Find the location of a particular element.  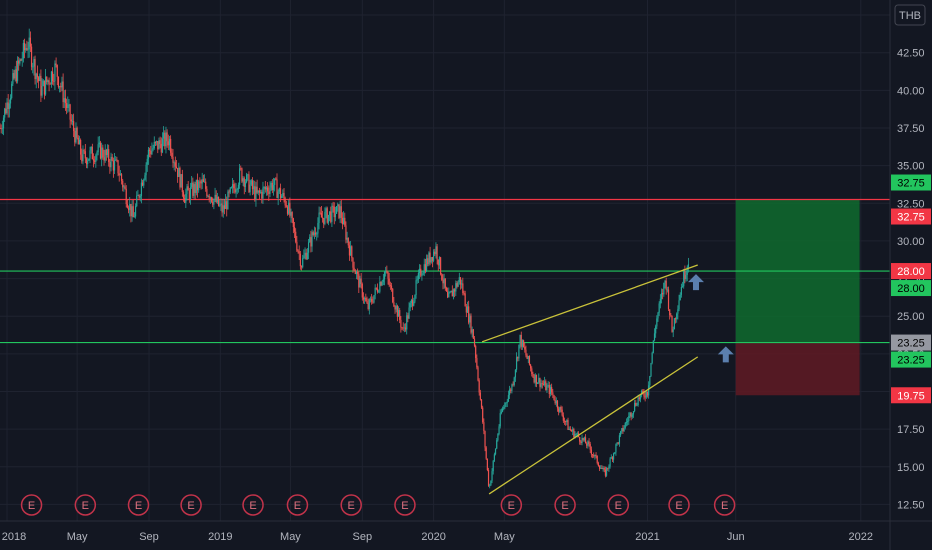

earnings-label: E is located at coordinates (404, 506).